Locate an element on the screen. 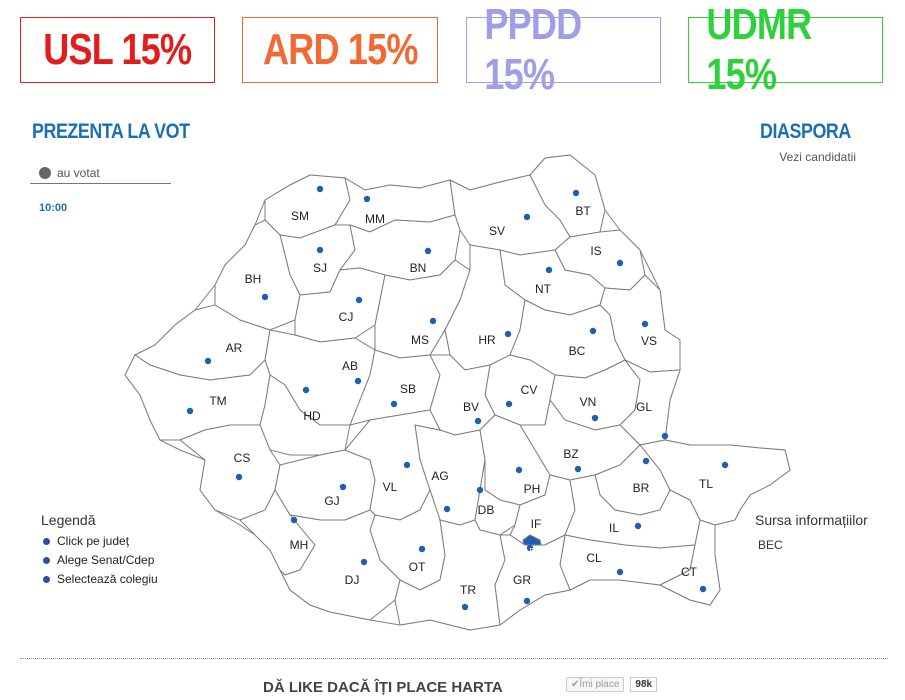 The image size is (905, 700). party-udmr-label: UDMR 15% is located at coordinates (759, 49).